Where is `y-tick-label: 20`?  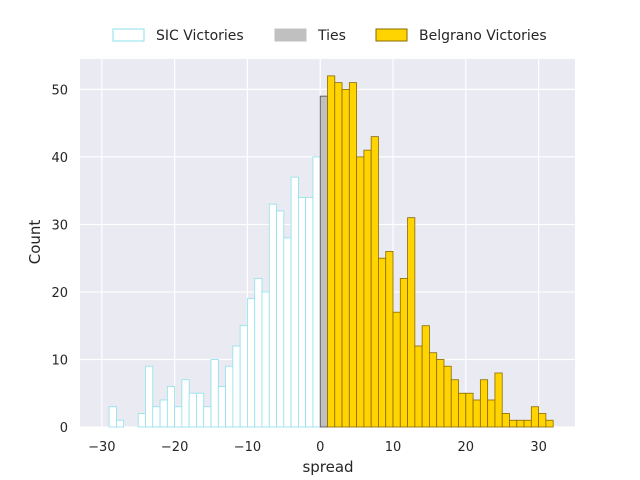
y-tick-label: 20 is located at coordinates (59, 293).